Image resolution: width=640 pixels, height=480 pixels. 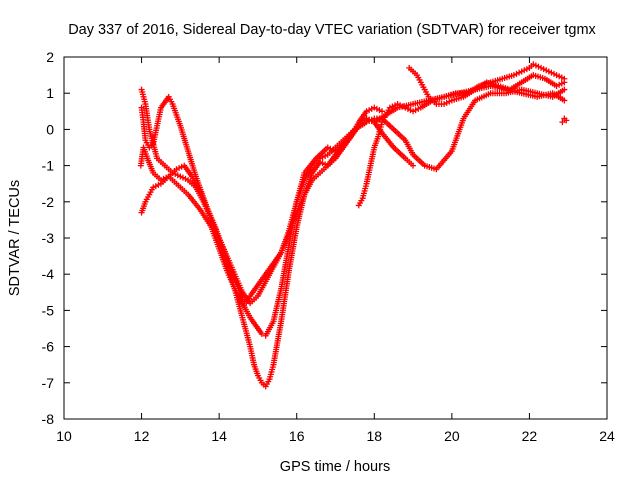 I want to click on x-tick-label: 18, so click(x=374, y=436).